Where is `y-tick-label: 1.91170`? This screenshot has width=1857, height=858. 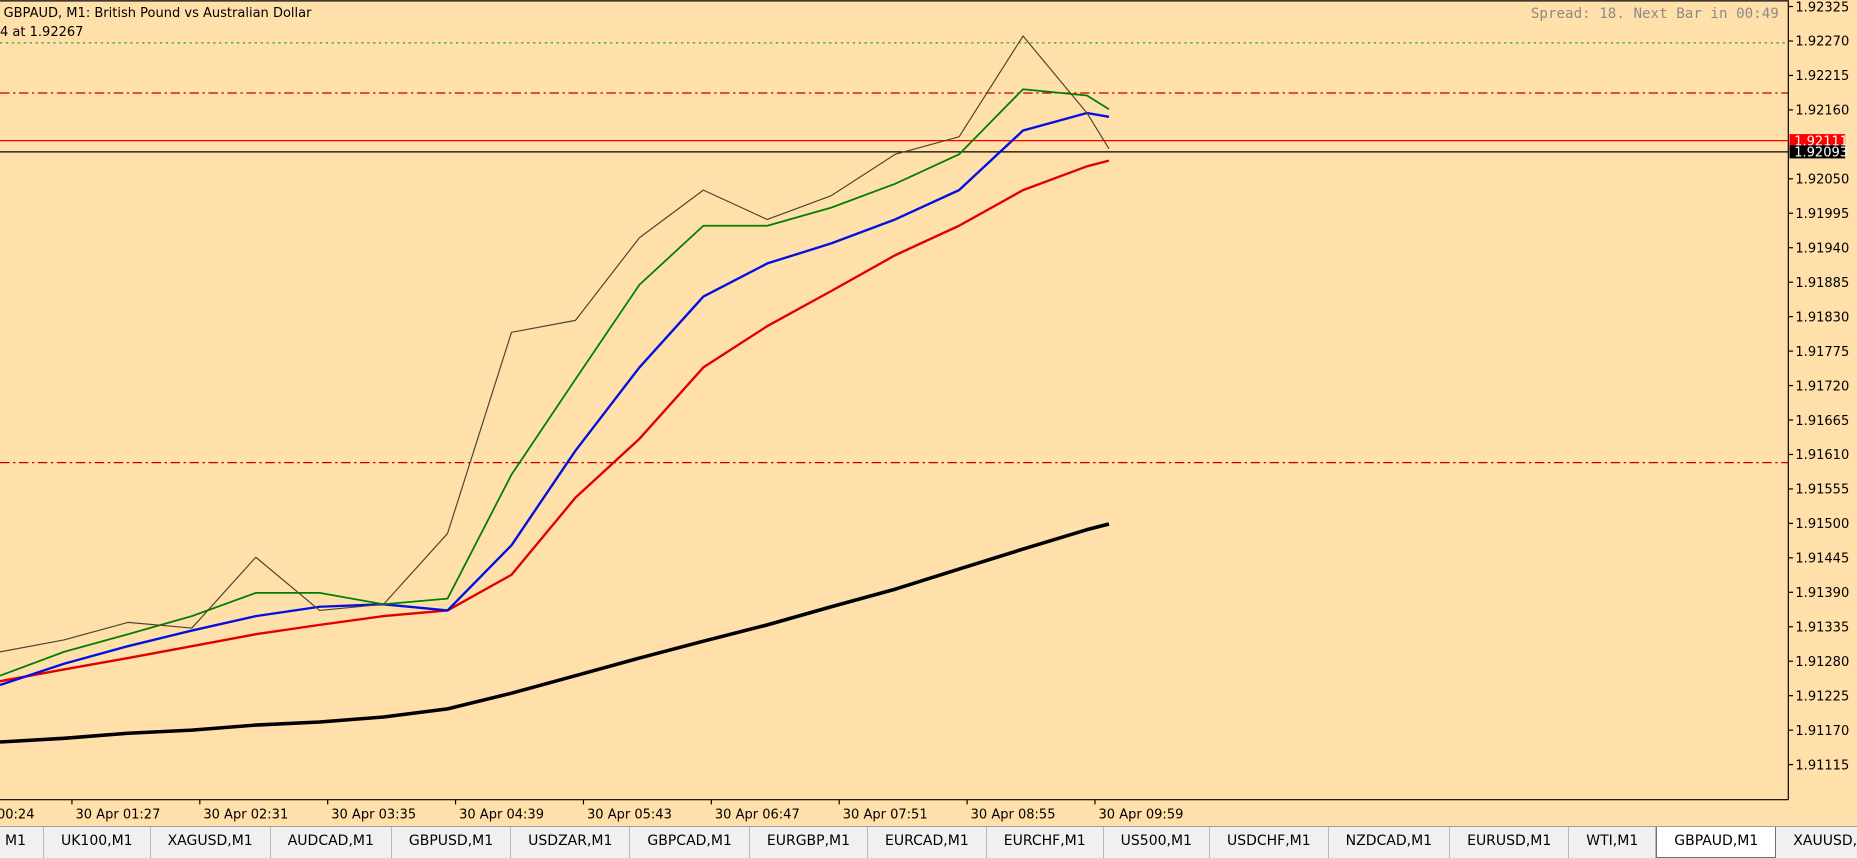
y-tick-label: 1.91170 is located at coordinates (1822, 731).